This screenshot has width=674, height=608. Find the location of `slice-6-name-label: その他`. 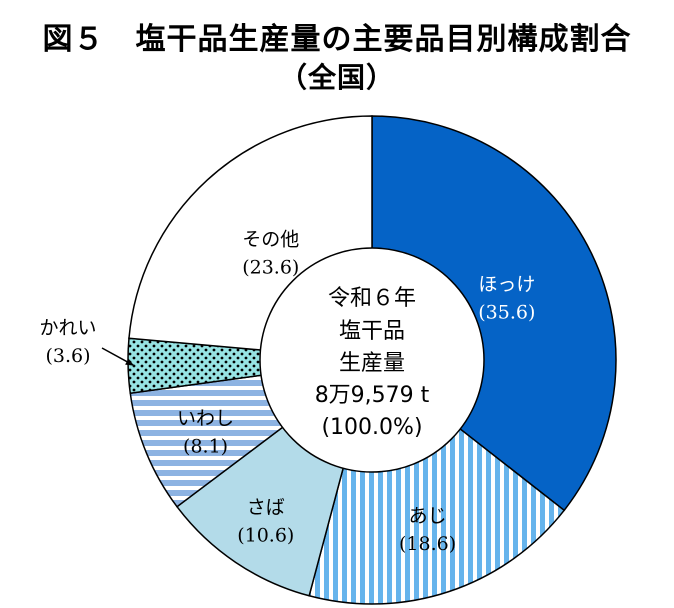

slice-6-name-label: その他 is located at coordinates (270, 239).